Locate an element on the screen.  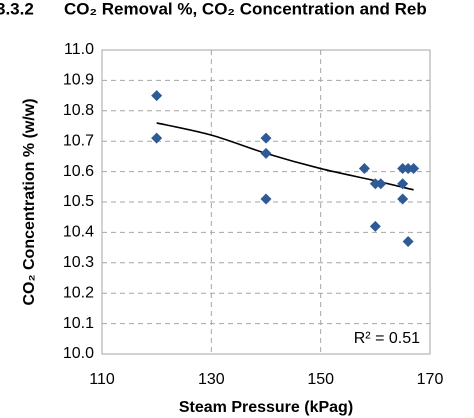
y-tick-label: 10.5 is located at coordinates (78, 201).